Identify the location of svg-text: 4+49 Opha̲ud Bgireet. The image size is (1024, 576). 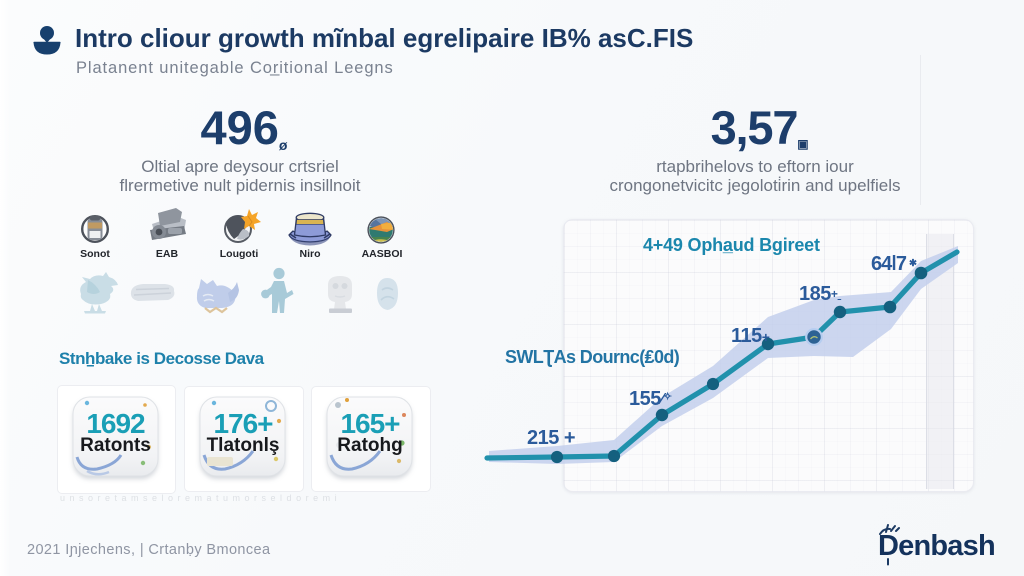
(731, 245).